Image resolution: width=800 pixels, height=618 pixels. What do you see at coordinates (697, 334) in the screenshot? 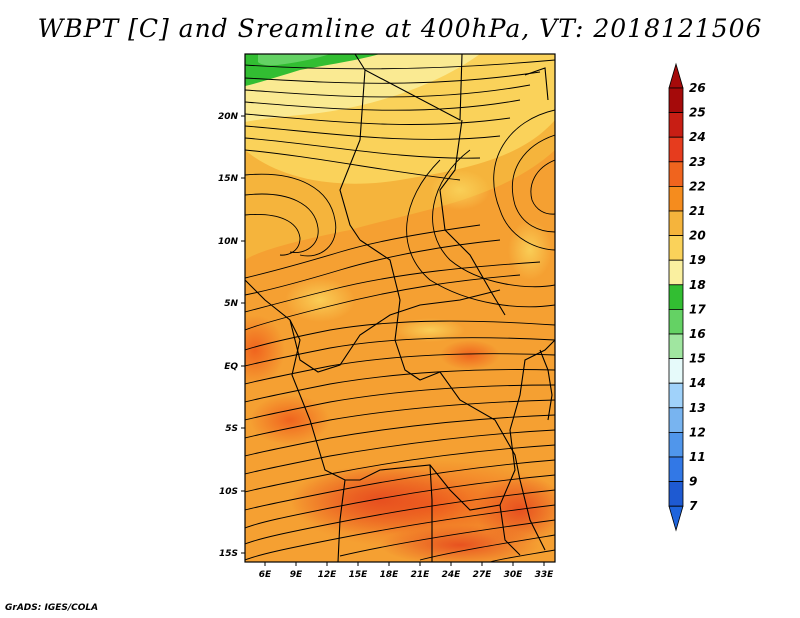
I see `colorbar-label: 16` at bounding box center [697, 334].